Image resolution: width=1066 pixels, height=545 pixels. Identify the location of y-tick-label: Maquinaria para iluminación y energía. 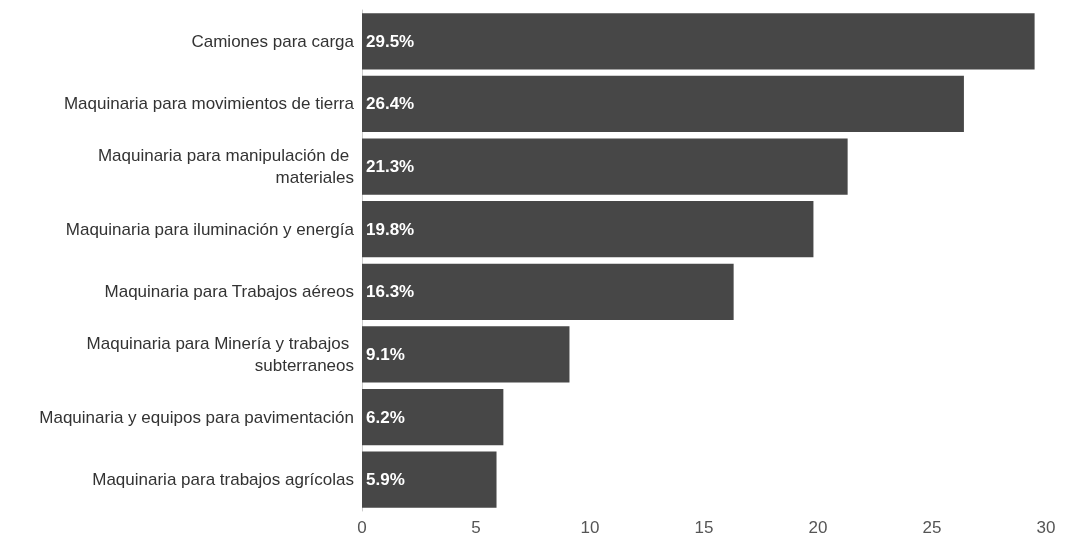
(210, 229).